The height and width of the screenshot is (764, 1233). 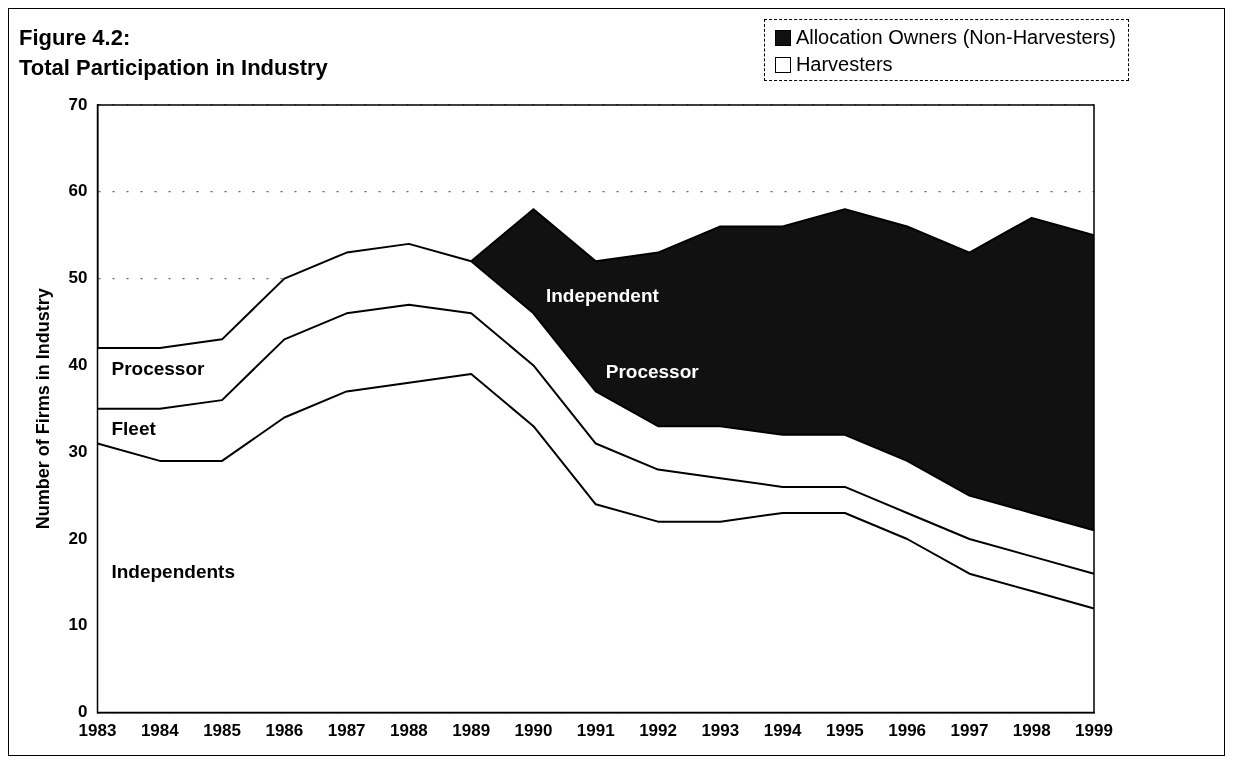 What do you see at coordinates (78, 625) in the screenshot?
I see `y-tick-label: 10` at bounding box center [78, 625].